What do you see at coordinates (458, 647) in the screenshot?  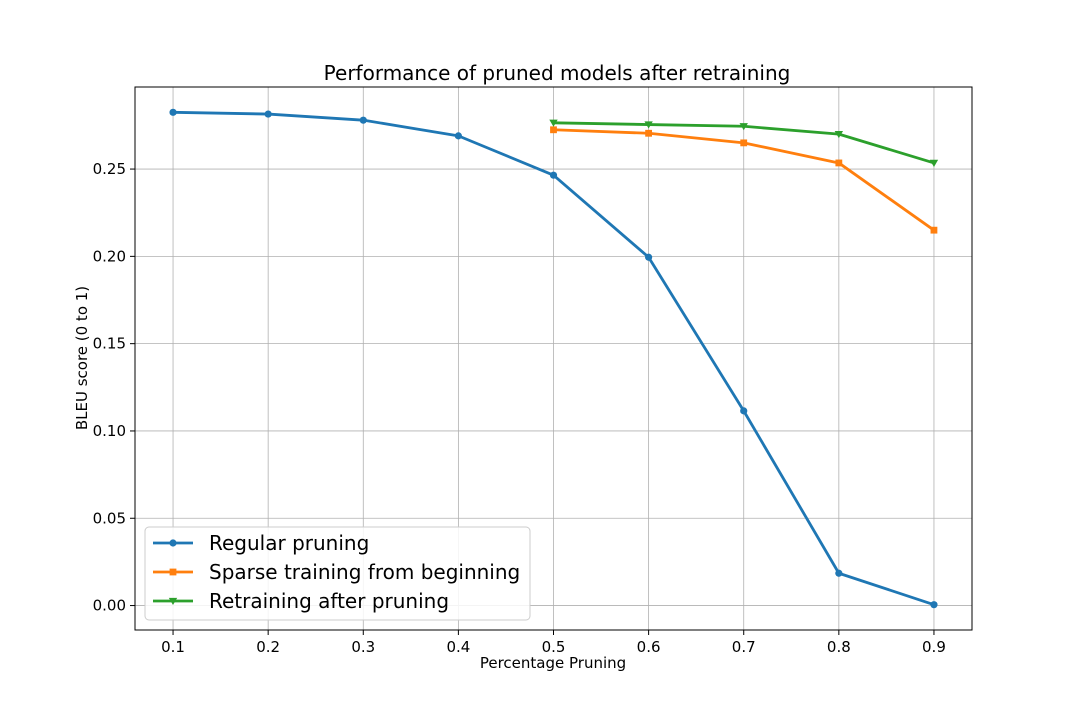 I see `x-tick-label: 0.4` at bounding box center [458, 647].